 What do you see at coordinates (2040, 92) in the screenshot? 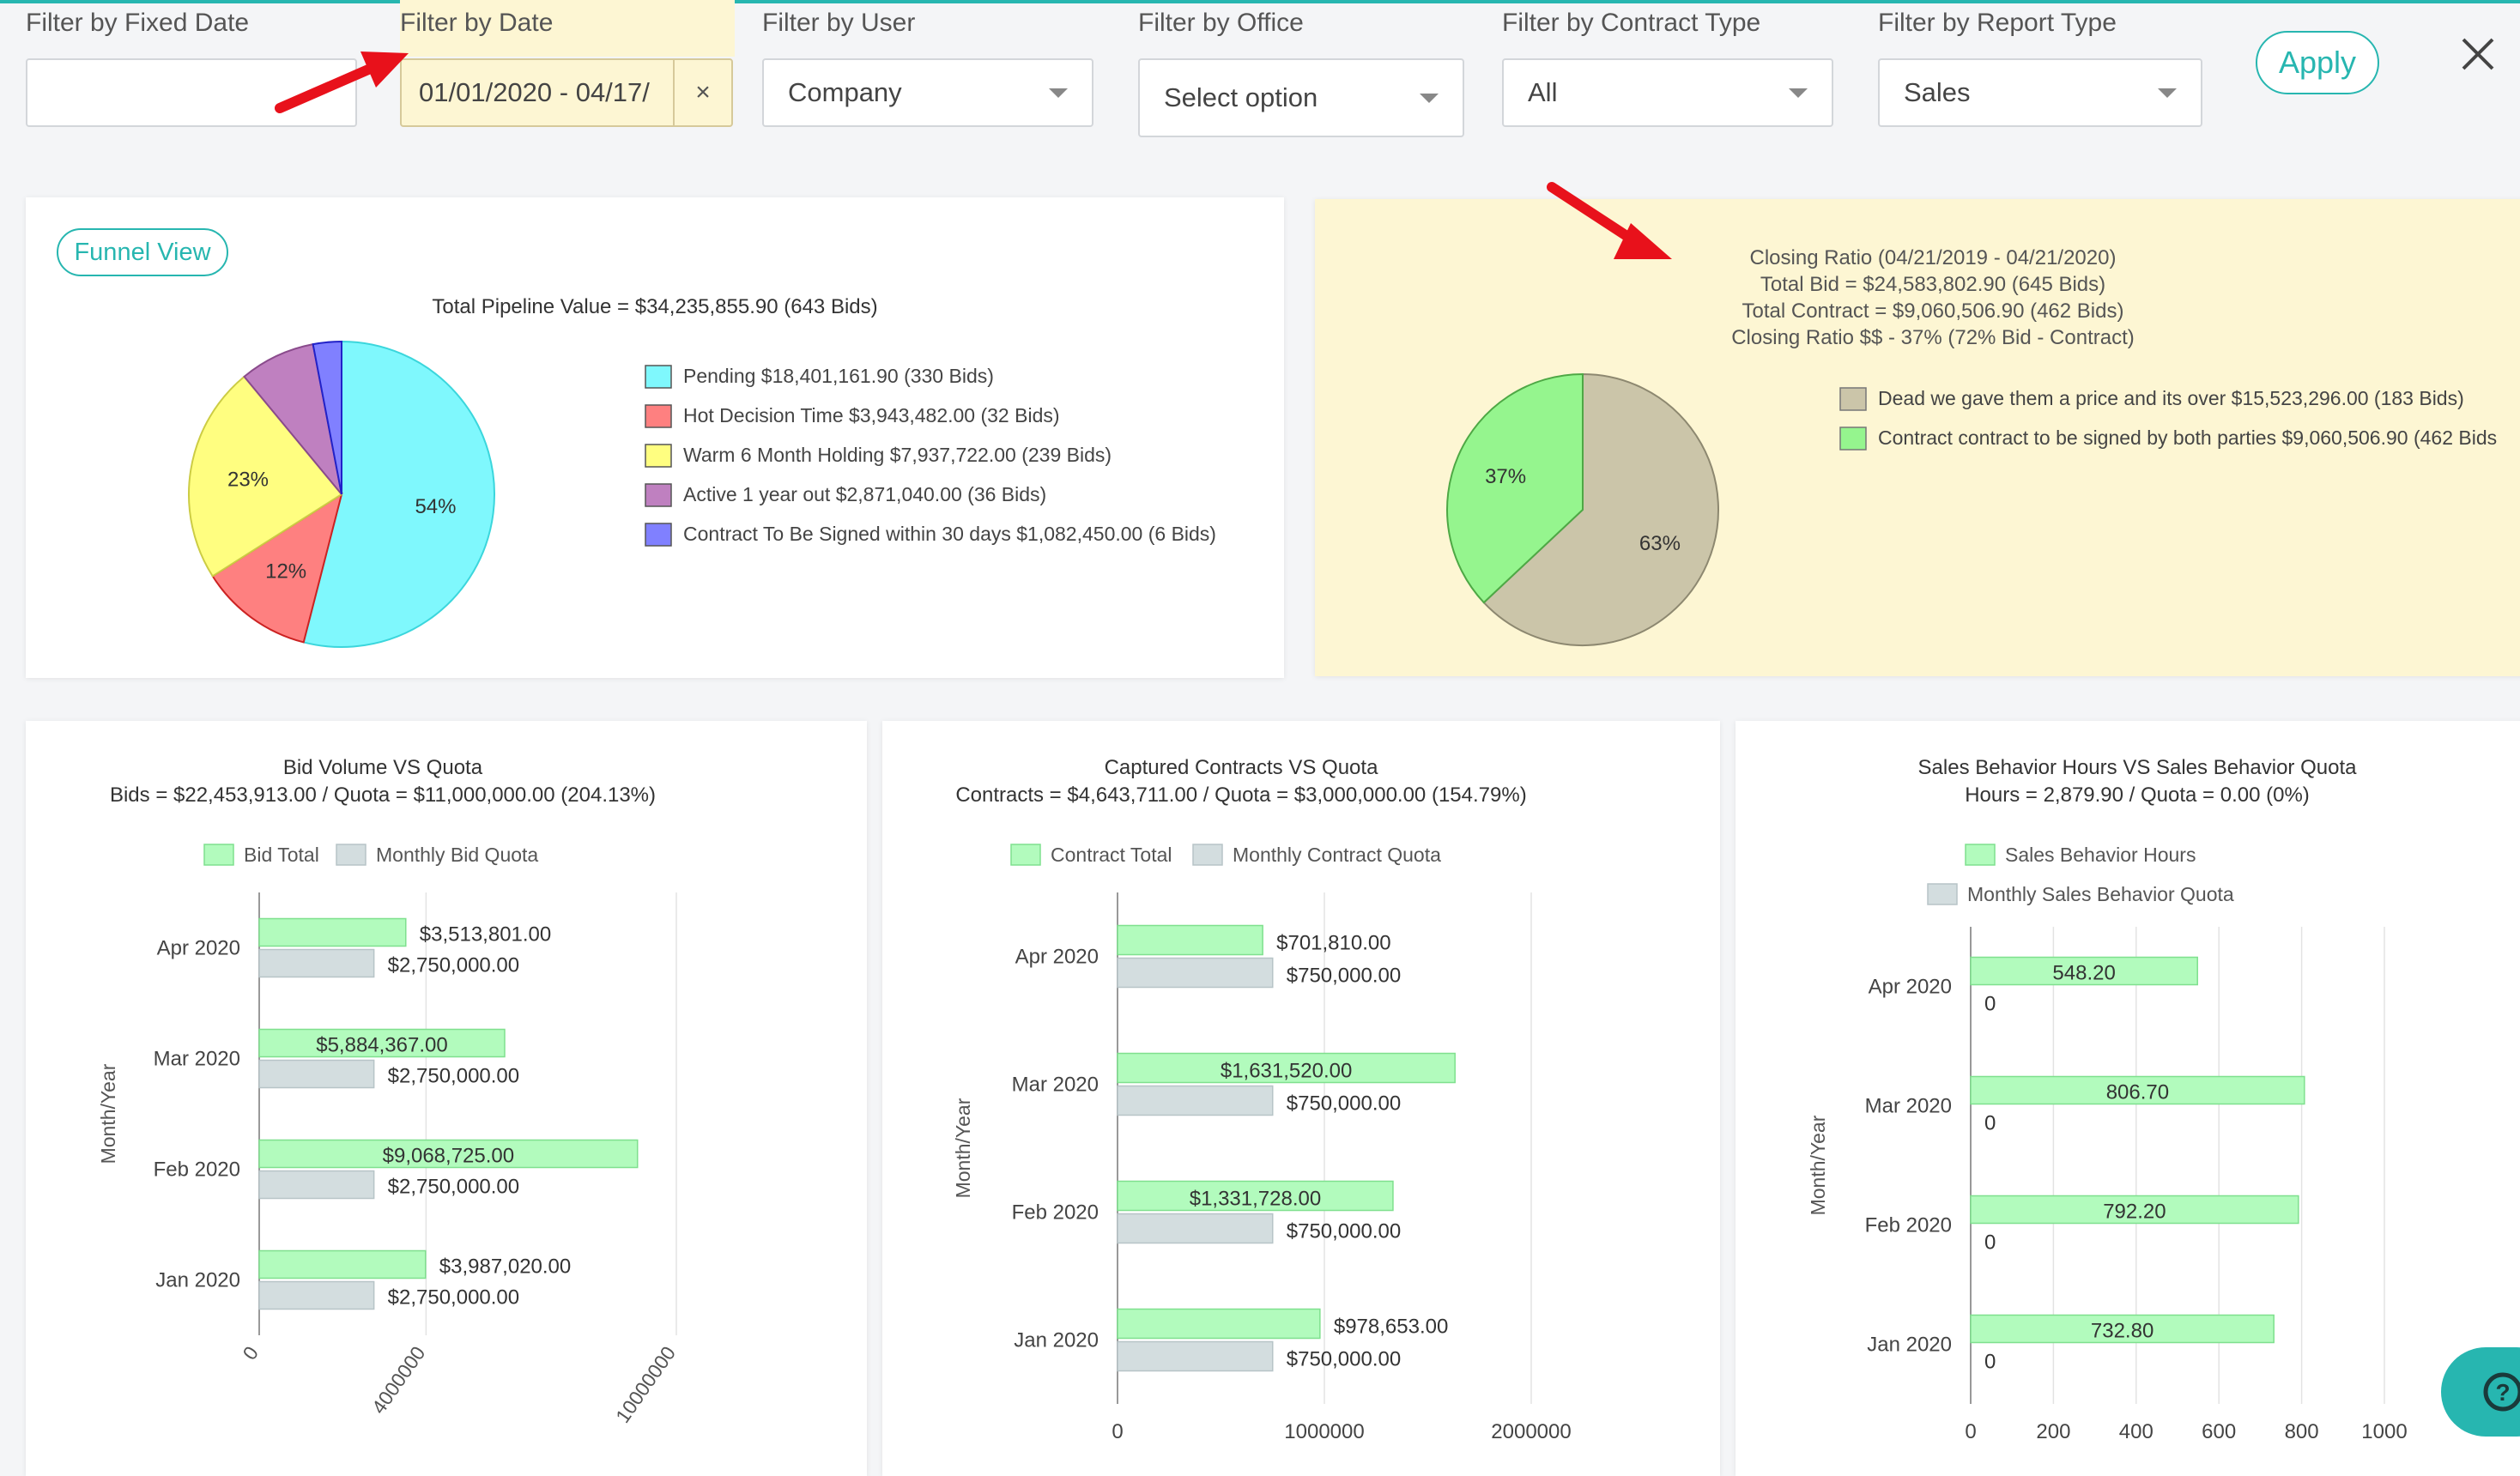
I see `report-type-filter-select: Sales` at bounding box center [2040, 92].